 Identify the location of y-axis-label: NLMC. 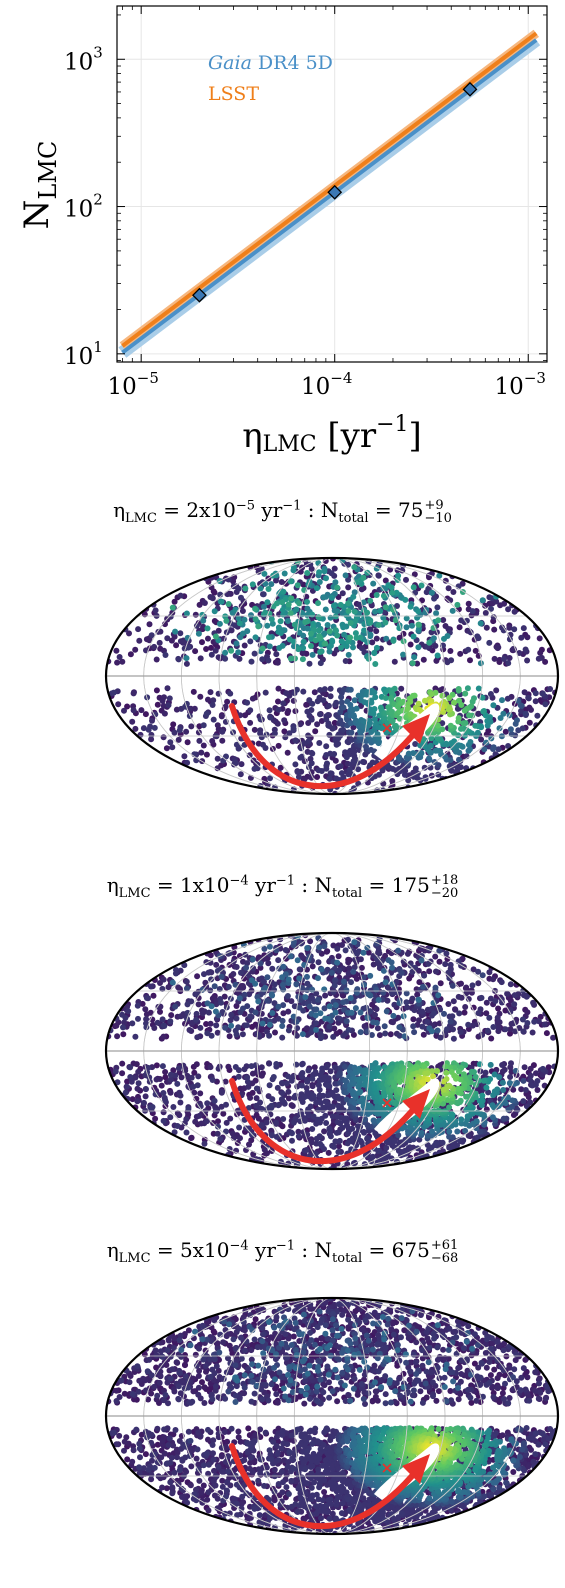
(39, 185).